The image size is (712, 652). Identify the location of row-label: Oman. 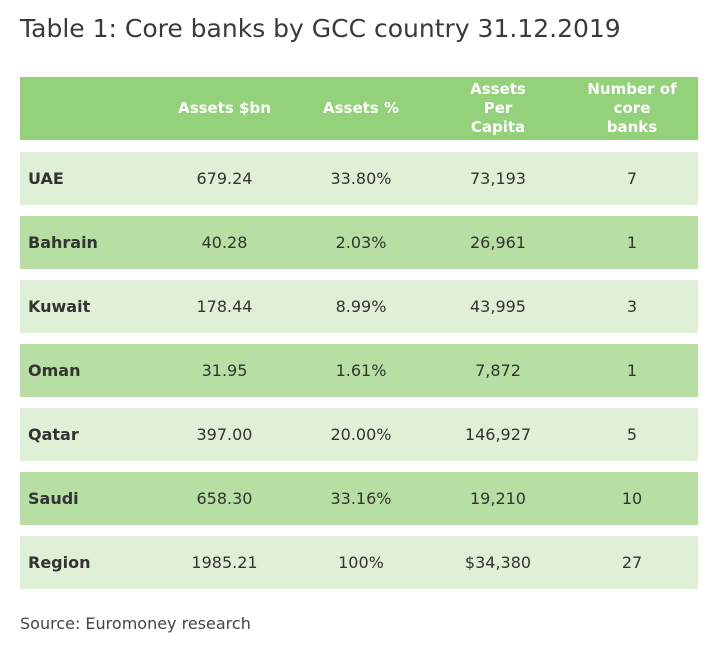
(54, 370).